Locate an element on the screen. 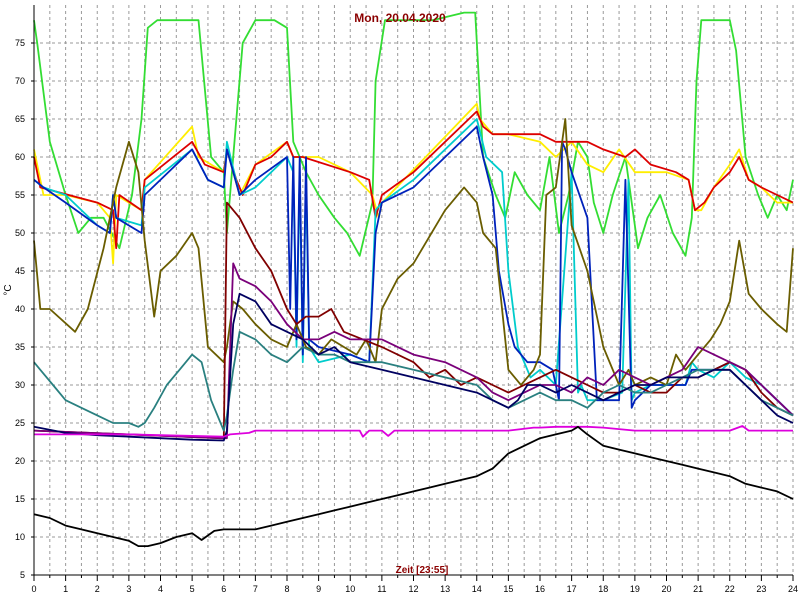  x-tick-label: 20 is located at coordinates (666, 589).